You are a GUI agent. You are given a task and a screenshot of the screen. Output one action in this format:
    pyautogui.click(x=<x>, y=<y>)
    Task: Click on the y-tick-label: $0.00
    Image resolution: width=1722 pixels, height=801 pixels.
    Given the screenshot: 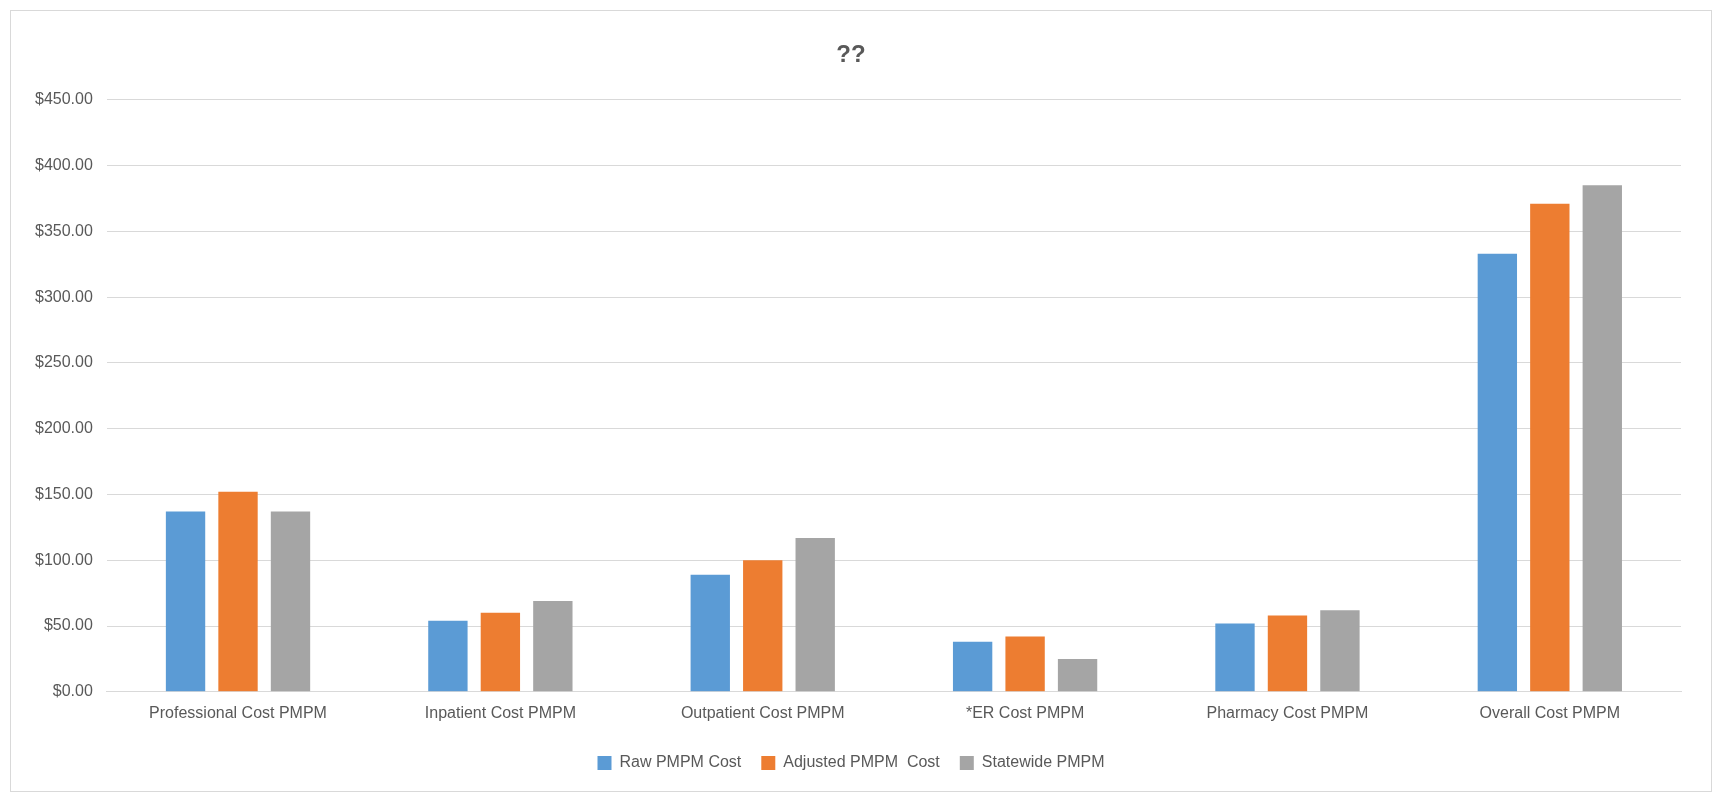 What is the action you would take?
    pyautogui.click(x=72, y=691)
    